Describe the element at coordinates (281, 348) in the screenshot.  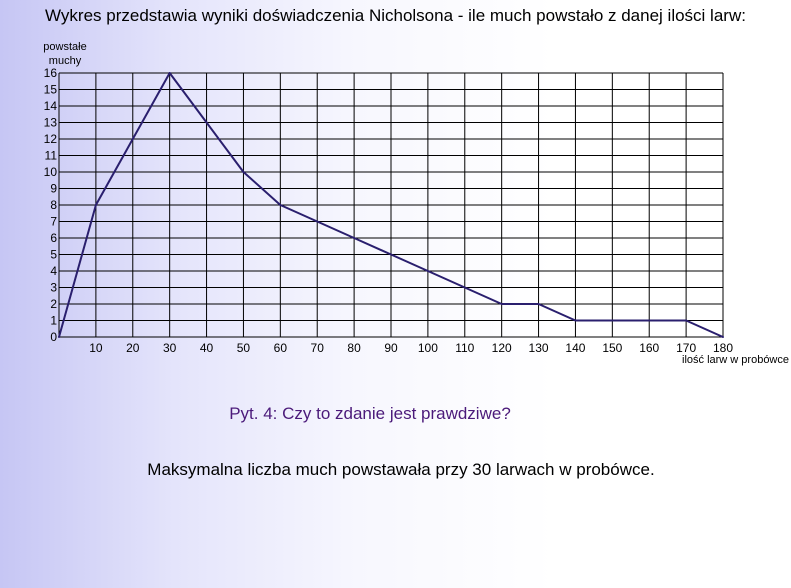
I see `x-tick-label-5: 60` at that location.